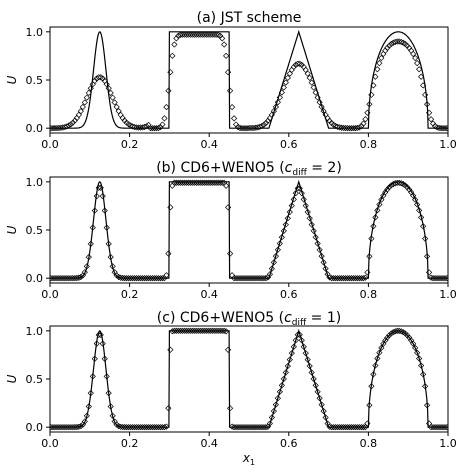  I want to click on x-tick-label: 0.8, so click(369, 294).